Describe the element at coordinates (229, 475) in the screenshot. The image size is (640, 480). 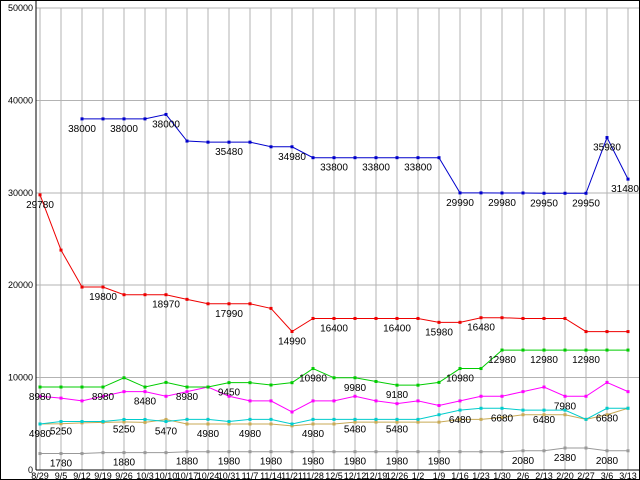
I see `x-tick-label: 10/31` at that location.